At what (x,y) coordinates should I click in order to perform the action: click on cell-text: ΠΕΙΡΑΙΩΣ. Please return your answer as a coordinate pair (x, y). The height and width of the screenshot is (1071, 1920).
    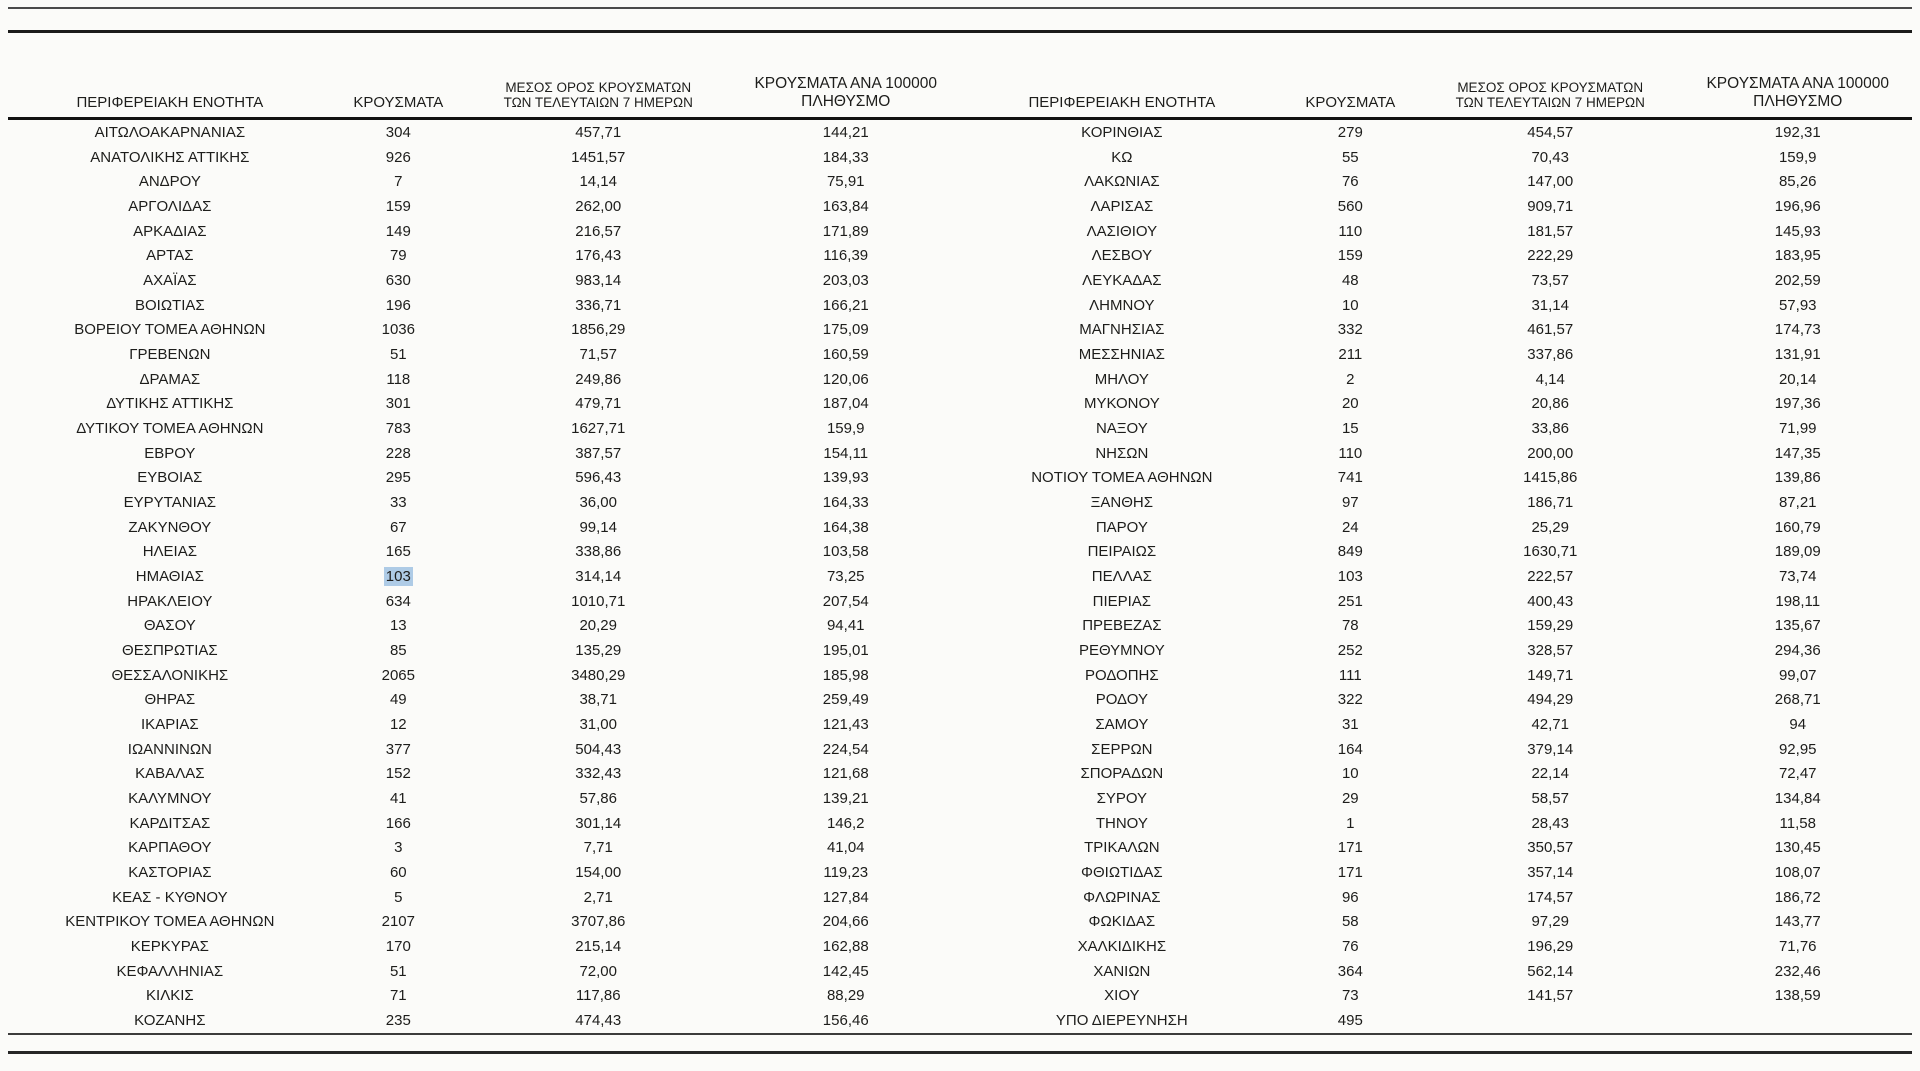
    Looking at the image, I should click on (1122, 552).